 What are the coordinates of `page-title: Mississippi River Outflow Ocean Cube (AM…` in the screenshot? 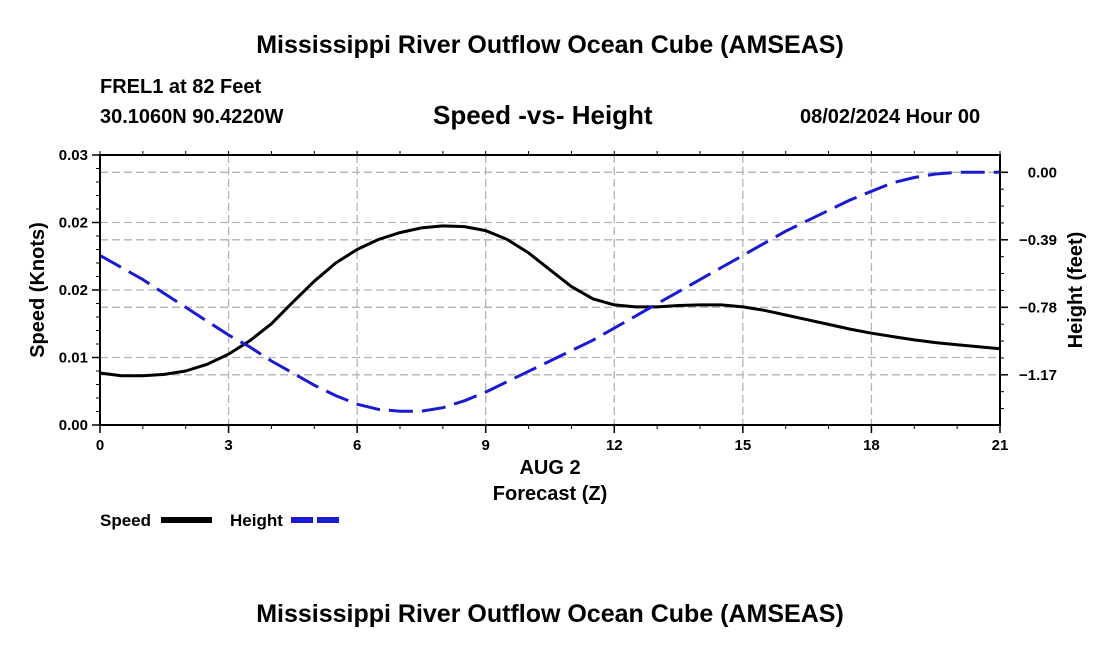 It's located at (550, 45).